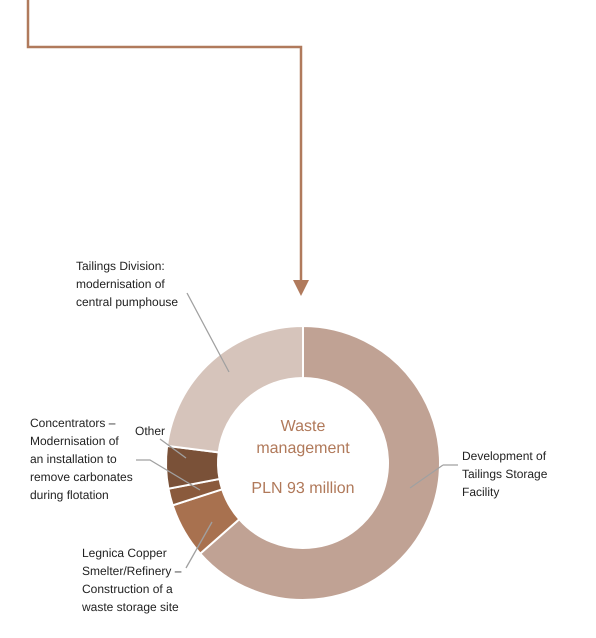  What do you see at coordinates (505, 474) in the screenshot?
I see `slice-label: Development of Tailings Storage Facility` at bounding box center [505, 474].